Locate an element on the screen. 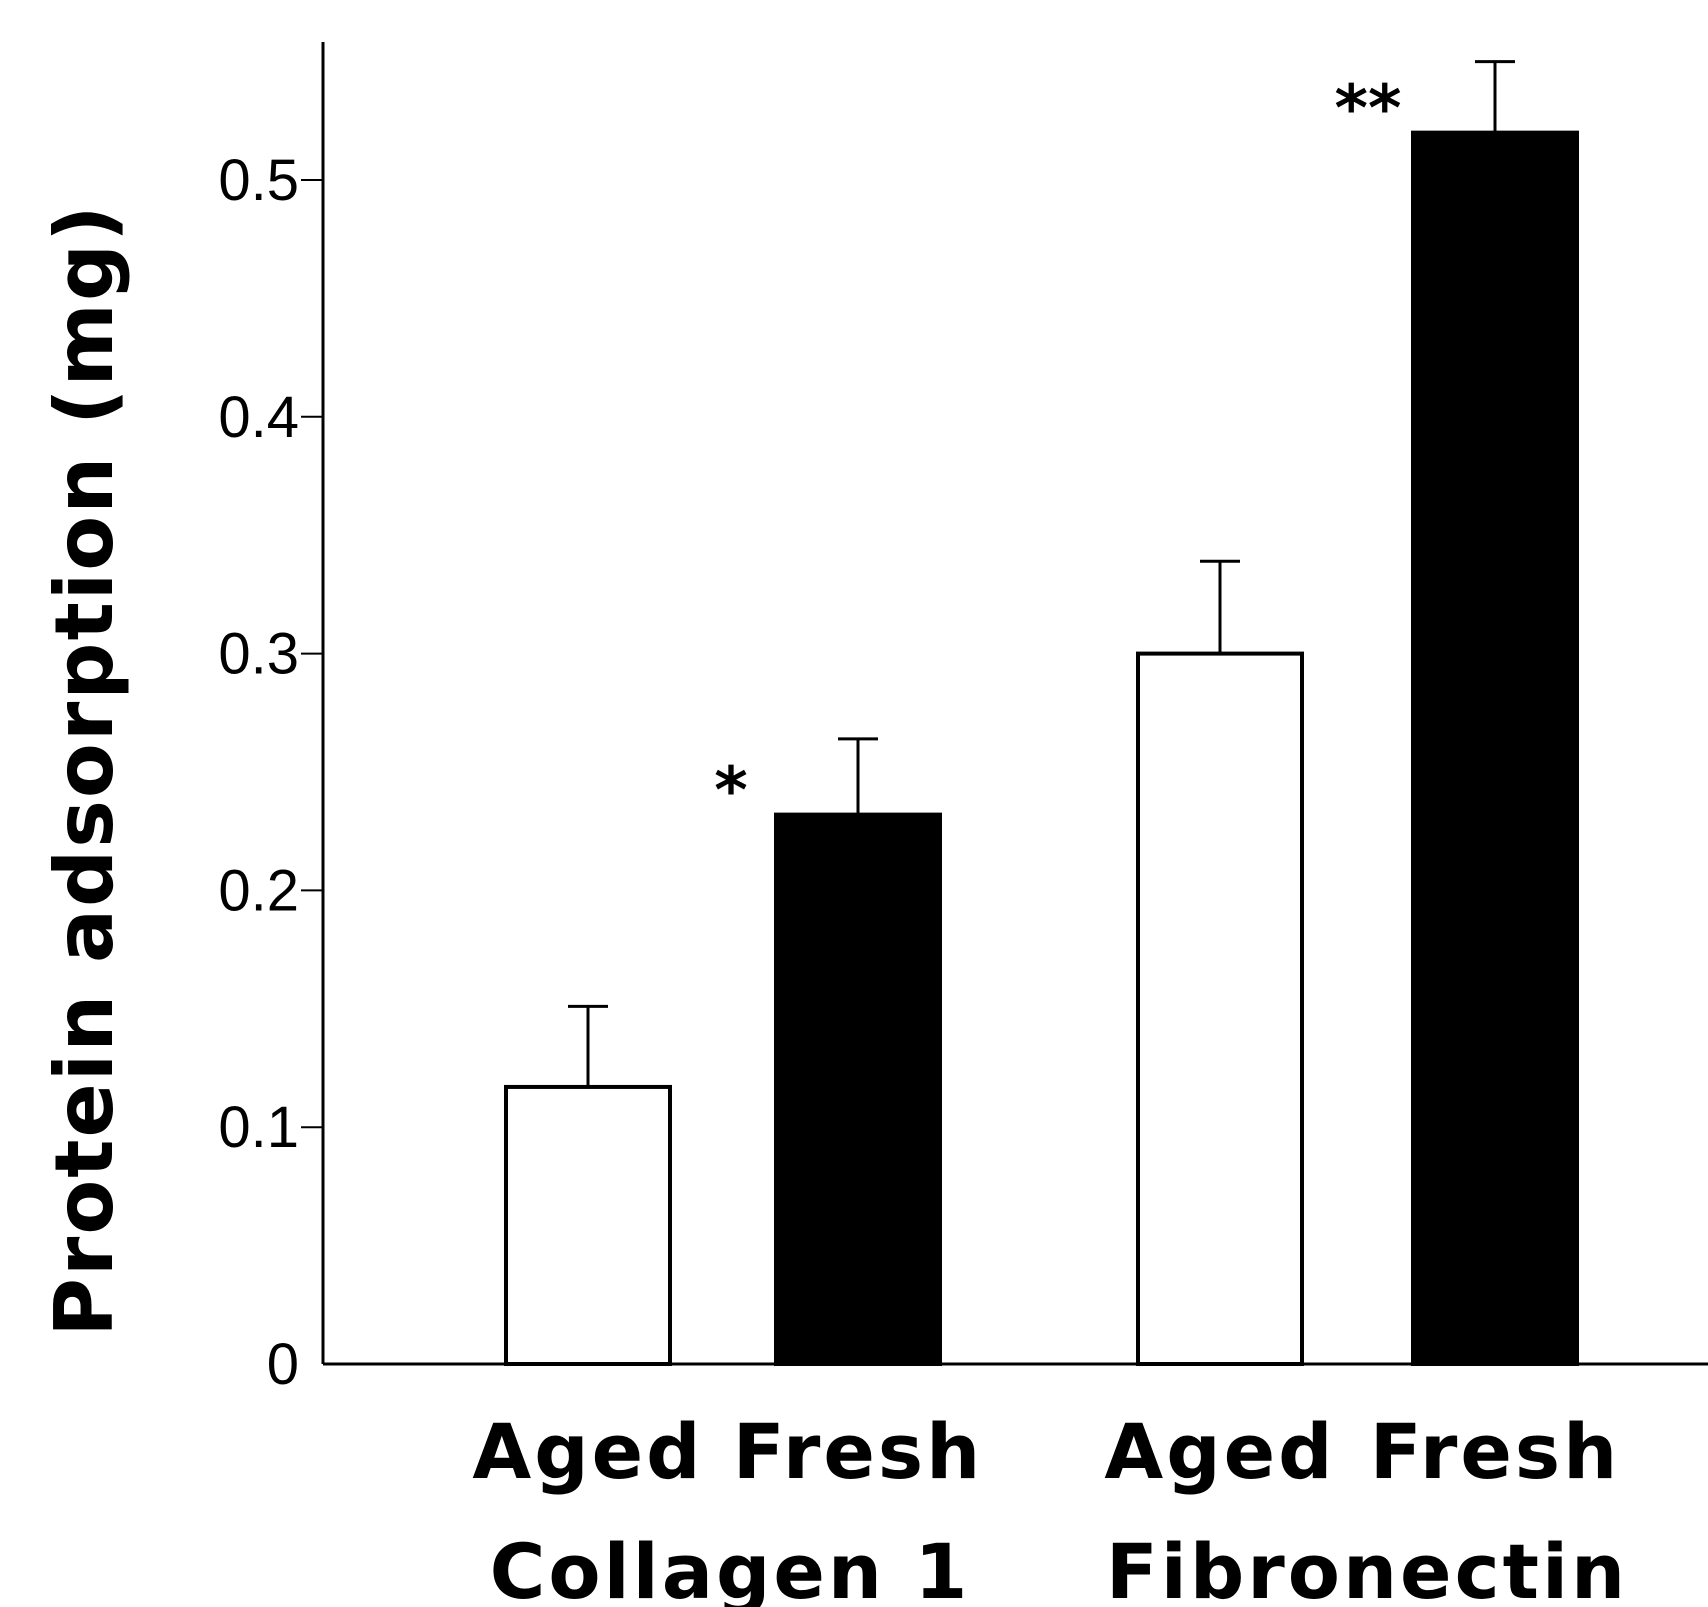 The height and width of the screenshot is (1607, 1708). bar-collagen-1-aged is located at coordinates (588, 1225).